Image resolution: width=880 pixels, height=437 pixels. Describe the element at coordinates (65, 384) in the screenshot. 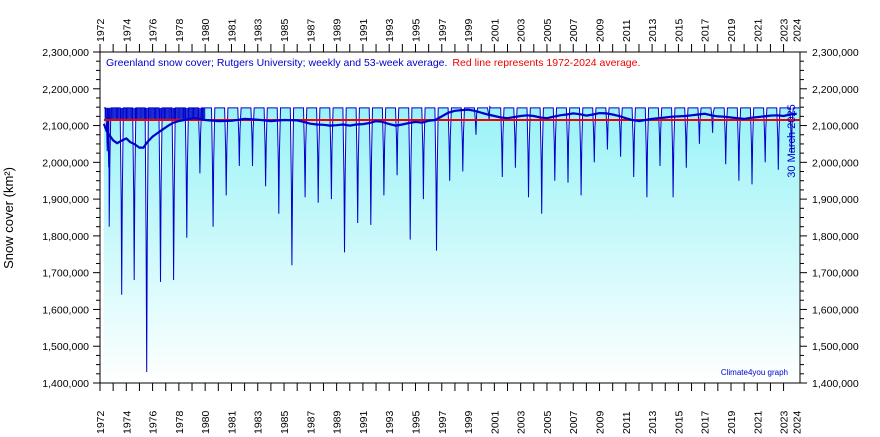

I see `y-tick-label-left: 1,400,000` at that location.